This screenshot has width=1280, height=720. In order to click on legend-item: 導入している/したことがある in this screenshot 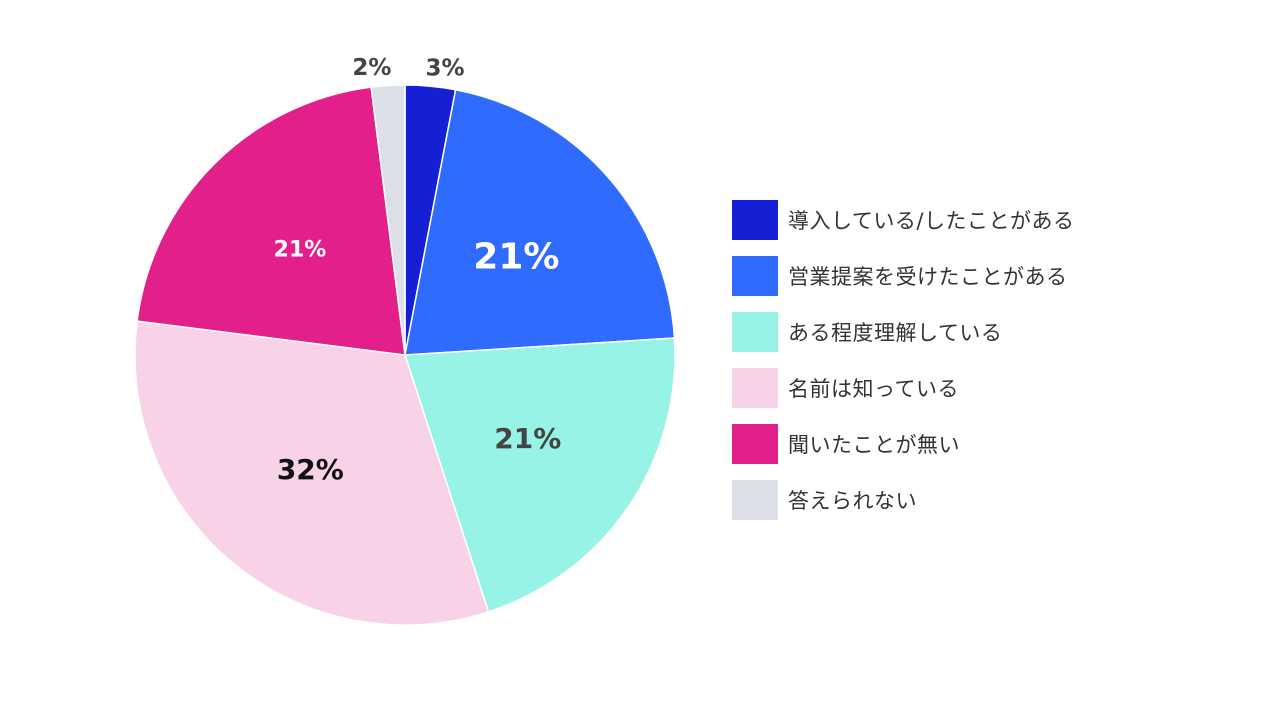, I will do `click(992, 220)`.